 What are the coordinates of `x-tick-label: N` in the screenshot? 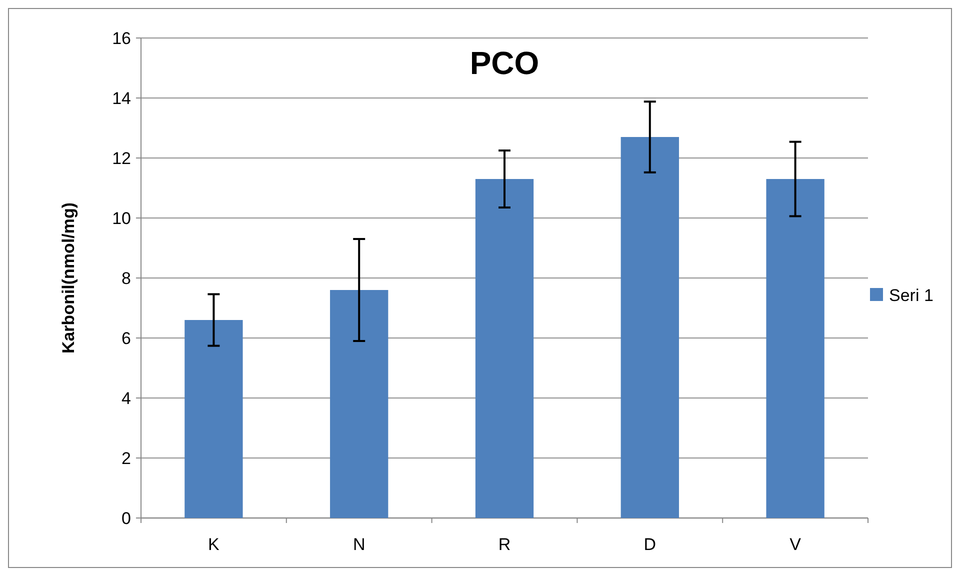 It's located at (359, 544).